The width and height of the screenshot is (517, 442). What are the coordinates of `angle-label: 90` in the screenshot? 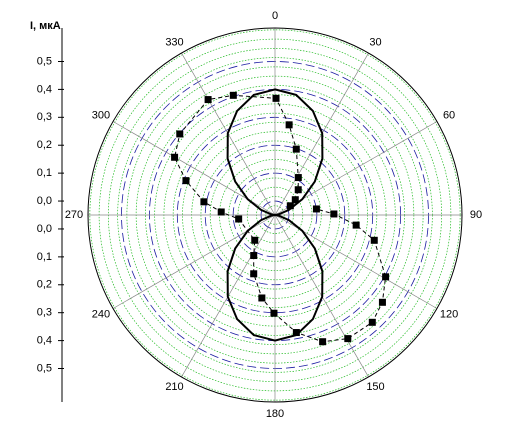 It's located at (476, 215).